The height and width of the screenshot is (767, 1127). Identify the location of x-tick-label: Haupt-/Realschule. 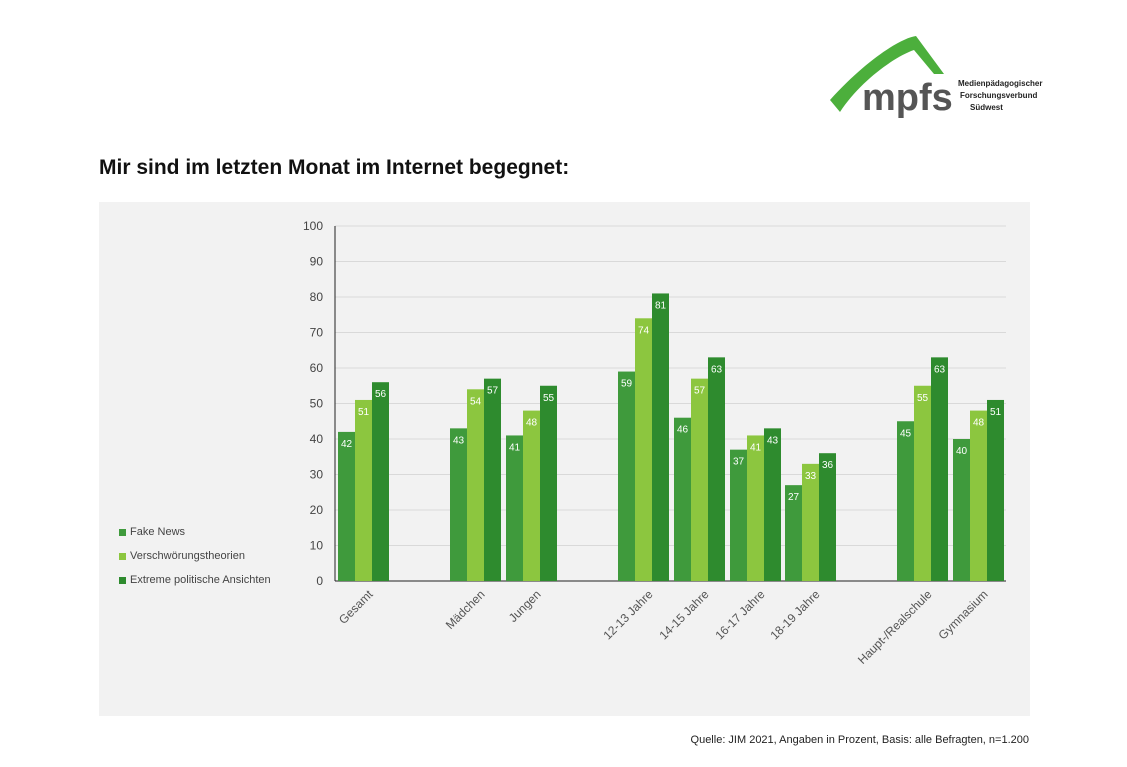
(895, 627).